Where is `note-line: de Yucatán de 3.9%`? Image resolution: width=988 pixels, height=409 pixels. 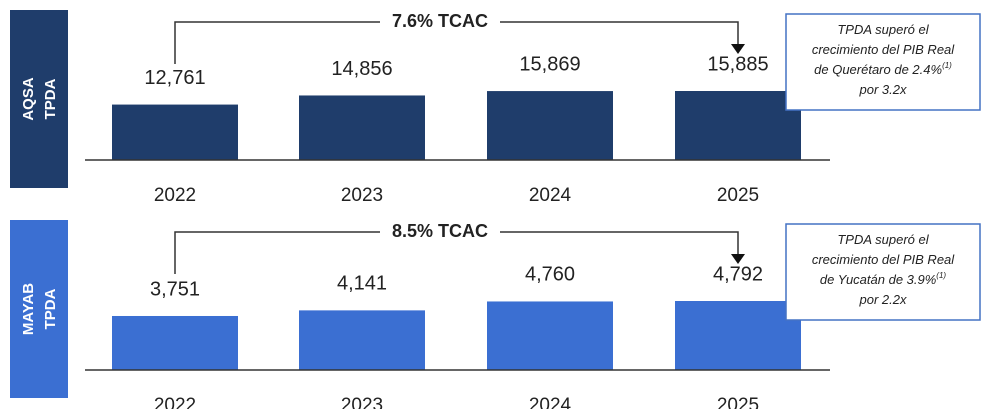 note-line: de Yucatán de 3.9% is located at coordinates (878, 279).